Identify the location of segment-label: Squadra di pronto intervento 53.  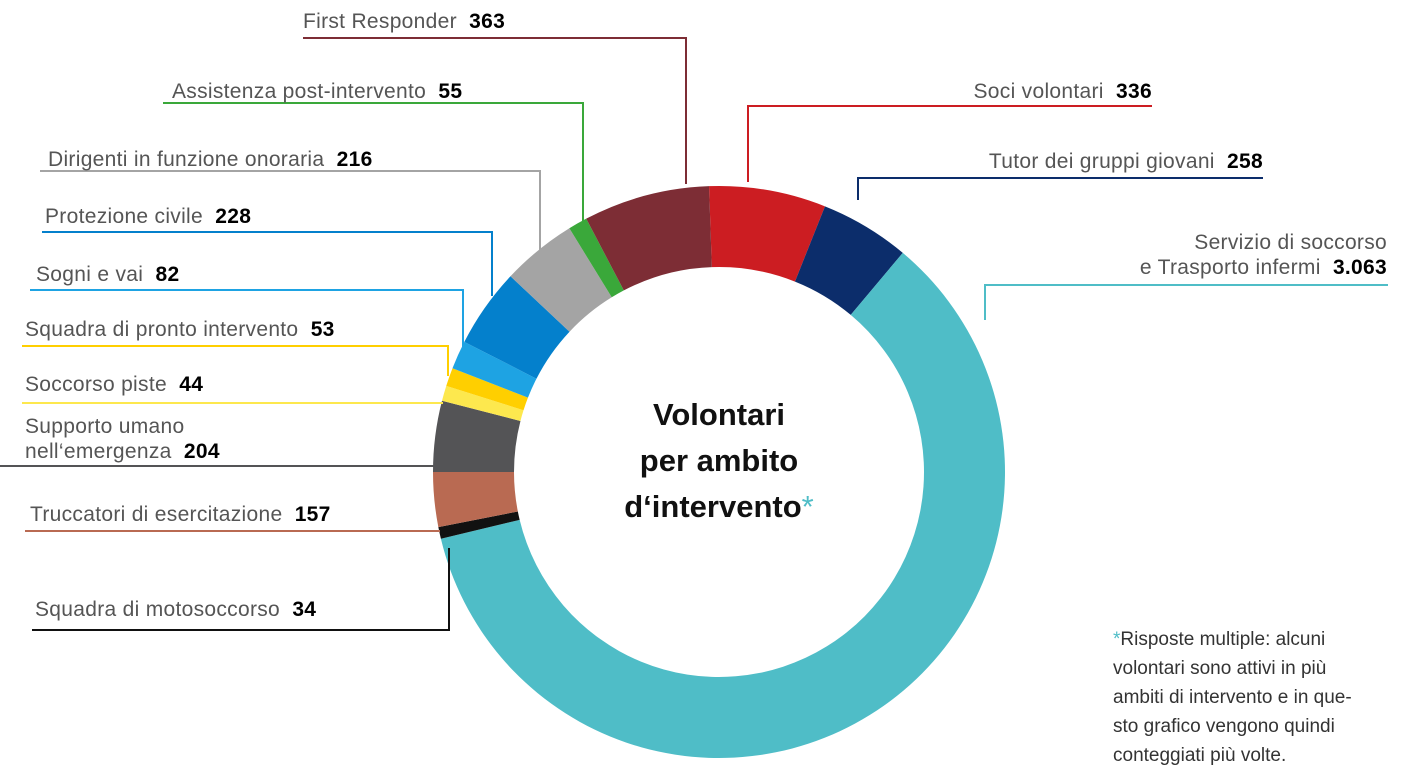
(180, 329).